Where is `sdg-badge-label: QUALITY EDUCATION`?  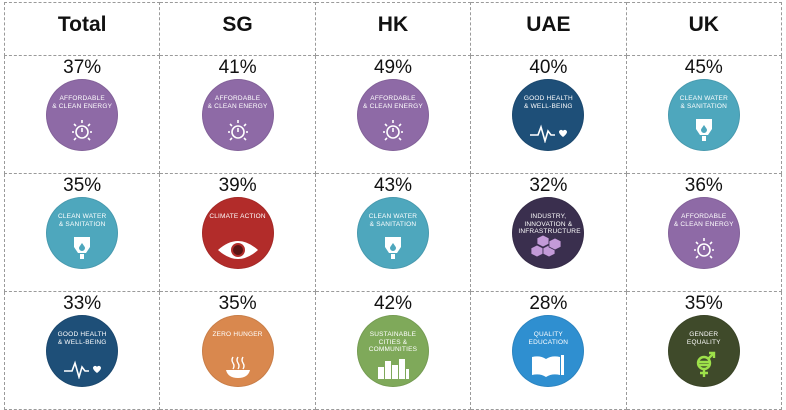
sdg-badge-label: QUALITY EDUCATION is located at coordinates (548, 338).